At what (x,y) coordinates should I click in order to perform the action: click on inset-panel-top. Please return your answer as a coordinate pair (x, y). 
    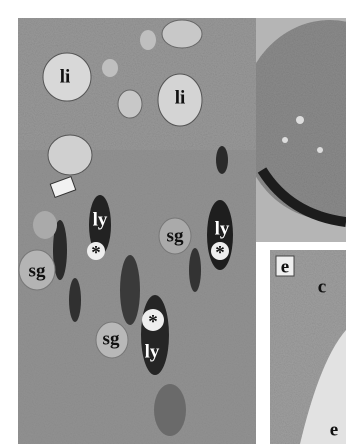
    Looking at the image, I should click on (301, 130).